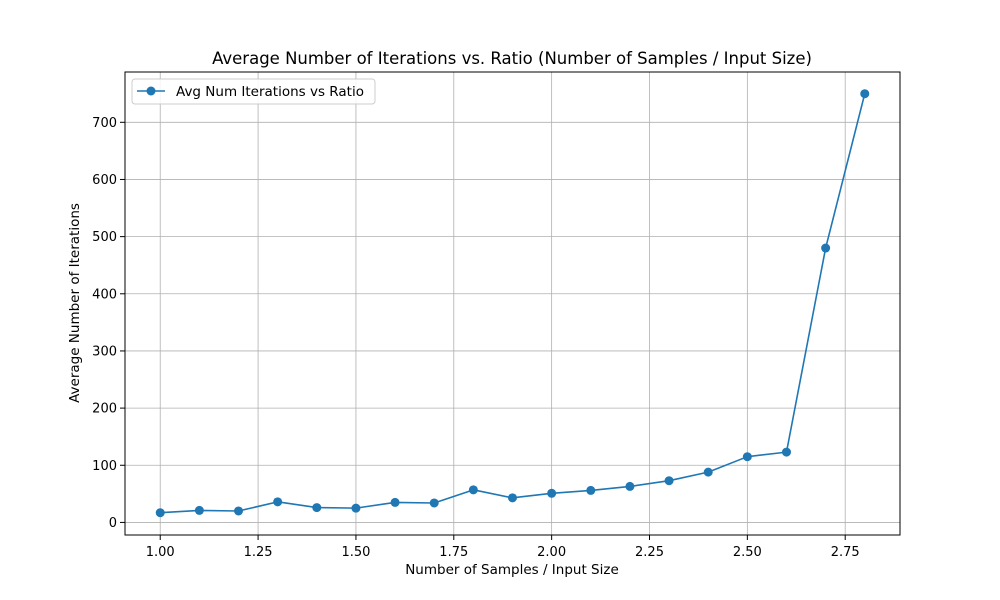 This screenshot has width=1000, height=600. I want to click on y-tick-label: 600, so click(104, 180).